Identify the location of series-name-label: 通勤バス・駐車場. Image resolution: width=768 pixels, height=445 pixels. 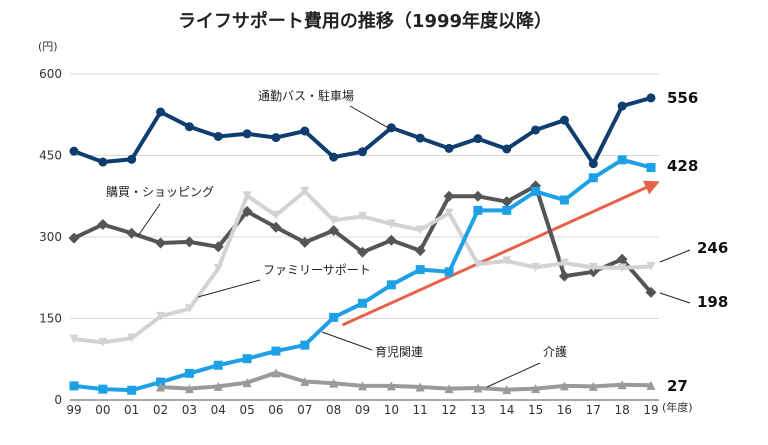
(306, 95).